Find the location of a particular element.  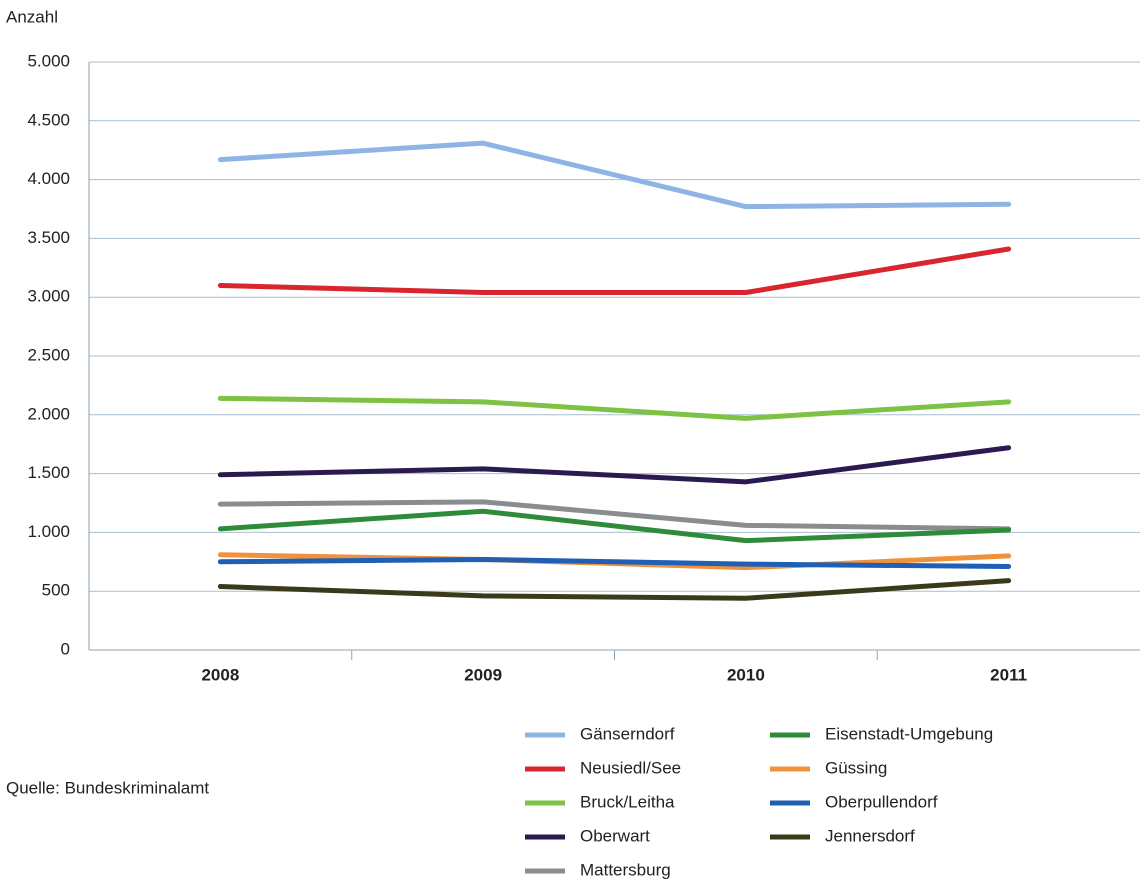

y-tick-label: 2.000 is located at coordinates (48, 413).